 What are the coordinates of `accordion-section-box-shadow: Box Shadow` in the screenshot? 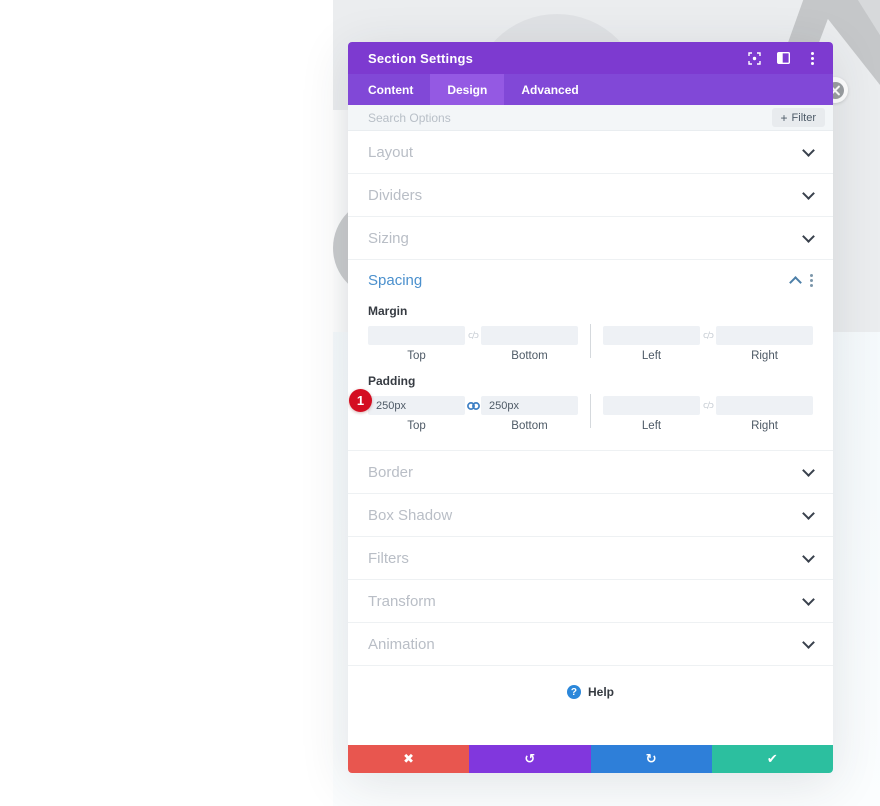 It's located at (590, 515).